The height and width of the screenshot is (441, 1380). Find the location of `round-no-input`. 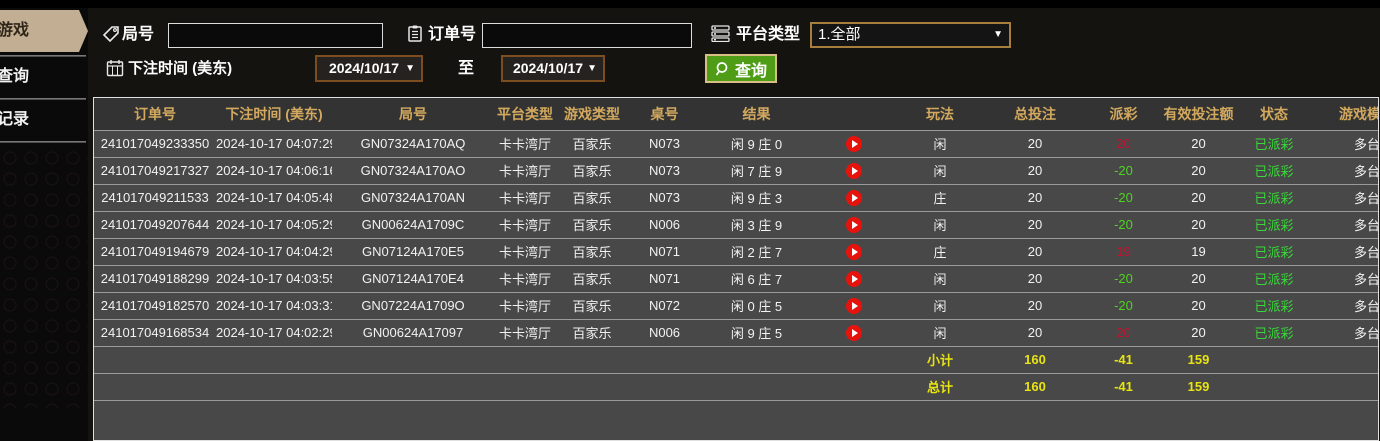

round-no-input is located at coordinates (275, 35).